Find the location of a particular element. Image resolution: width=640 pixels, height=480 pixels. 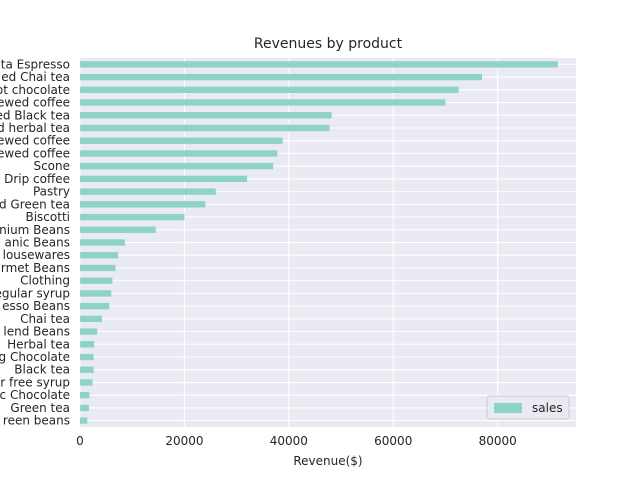

legend-label-sales: sales is located at coordinates (547, 408).